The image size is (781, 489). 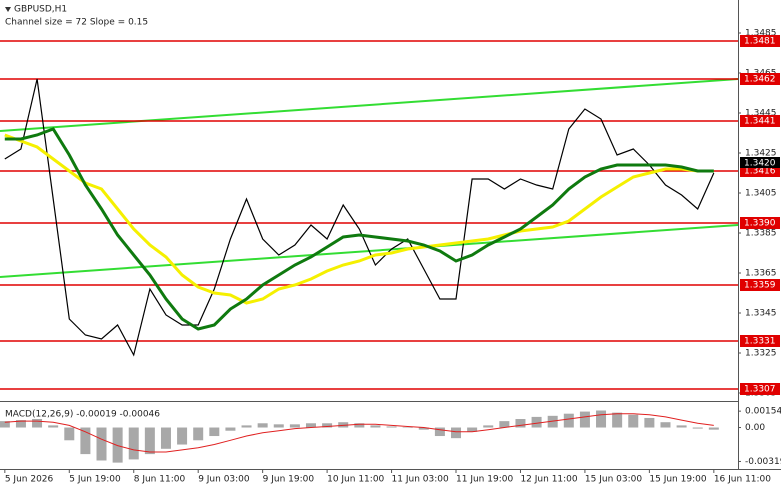 What do you see at coordinates (95, 480) in the screenshot?
I see `x-tick-label: 5 Jun 19:00` at bounding box center [95, 480].